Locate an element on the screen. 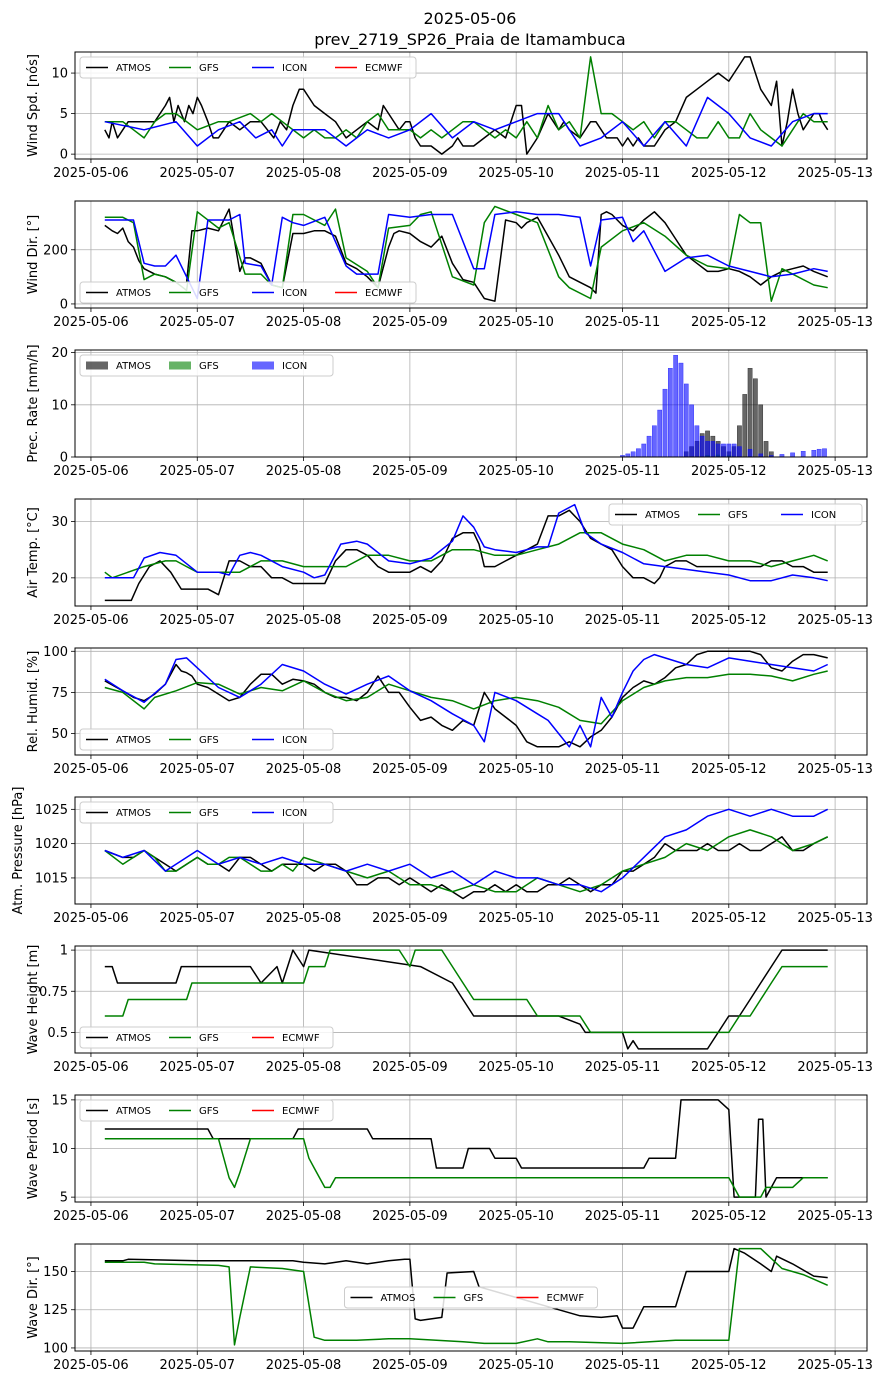 Image resolution: width=886 pixels, height=1389 pixels. y-axis-label: Wave Height [m] is located at coordinates (33, 1000).